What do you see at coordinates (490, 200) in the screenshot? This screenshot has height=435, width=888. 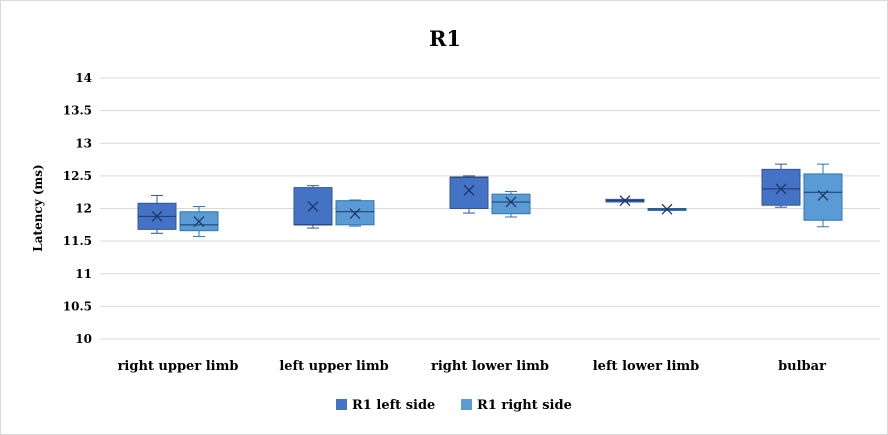 I see `box-series` at bounding box center [490, 200].